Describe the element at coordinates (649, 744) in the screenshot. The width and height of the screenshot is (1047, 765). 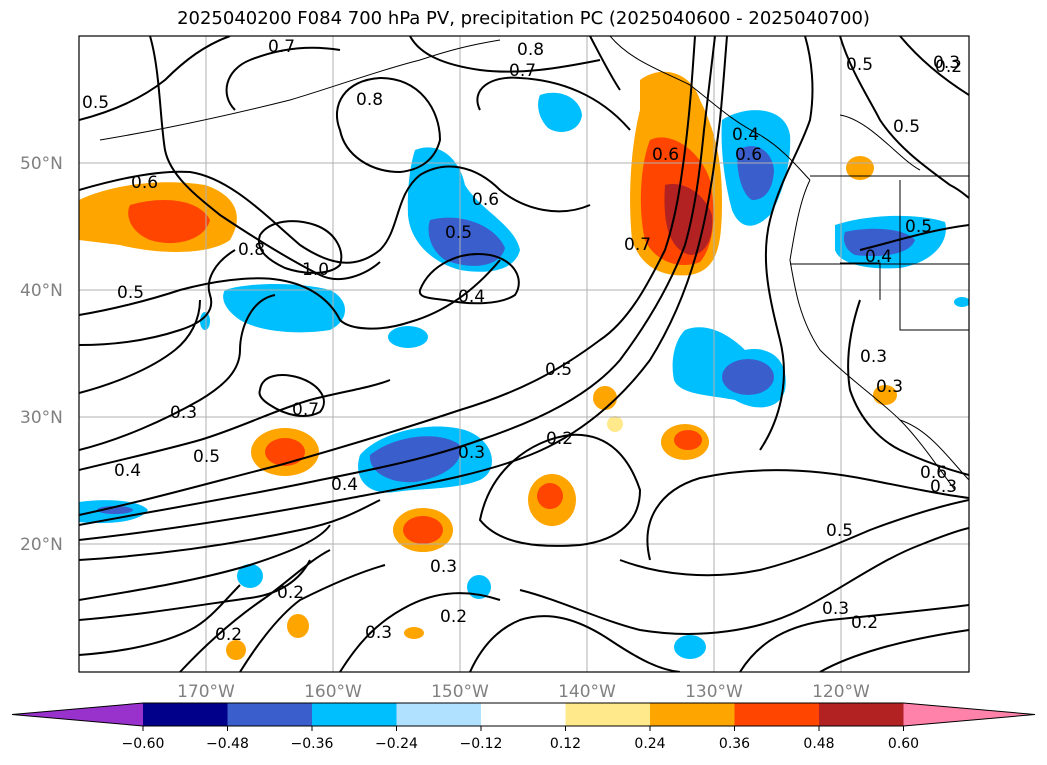
I see `colorbar-tick-label: 0.24` at that location.